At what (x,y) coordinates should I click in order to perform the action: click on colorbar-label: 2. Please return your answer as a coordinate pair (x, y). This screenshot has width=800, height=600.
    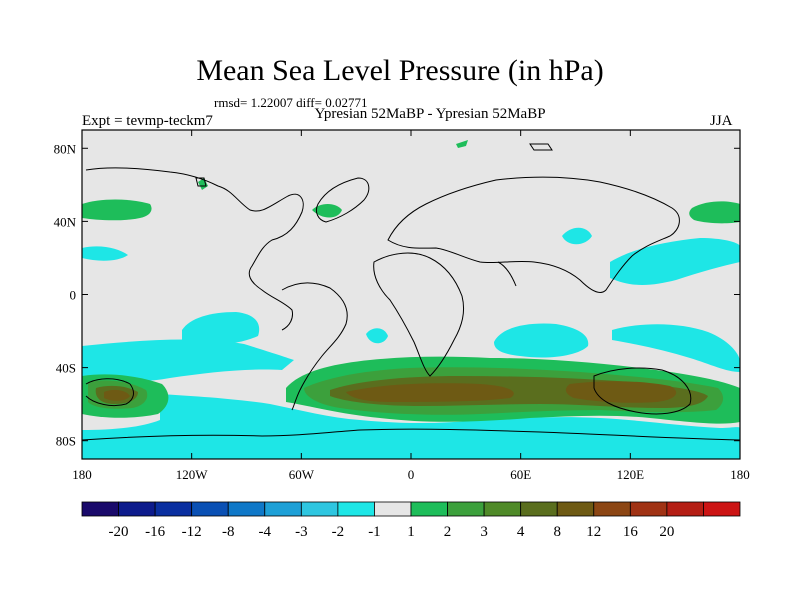
    Looking at the image, I should click on (448, 532).